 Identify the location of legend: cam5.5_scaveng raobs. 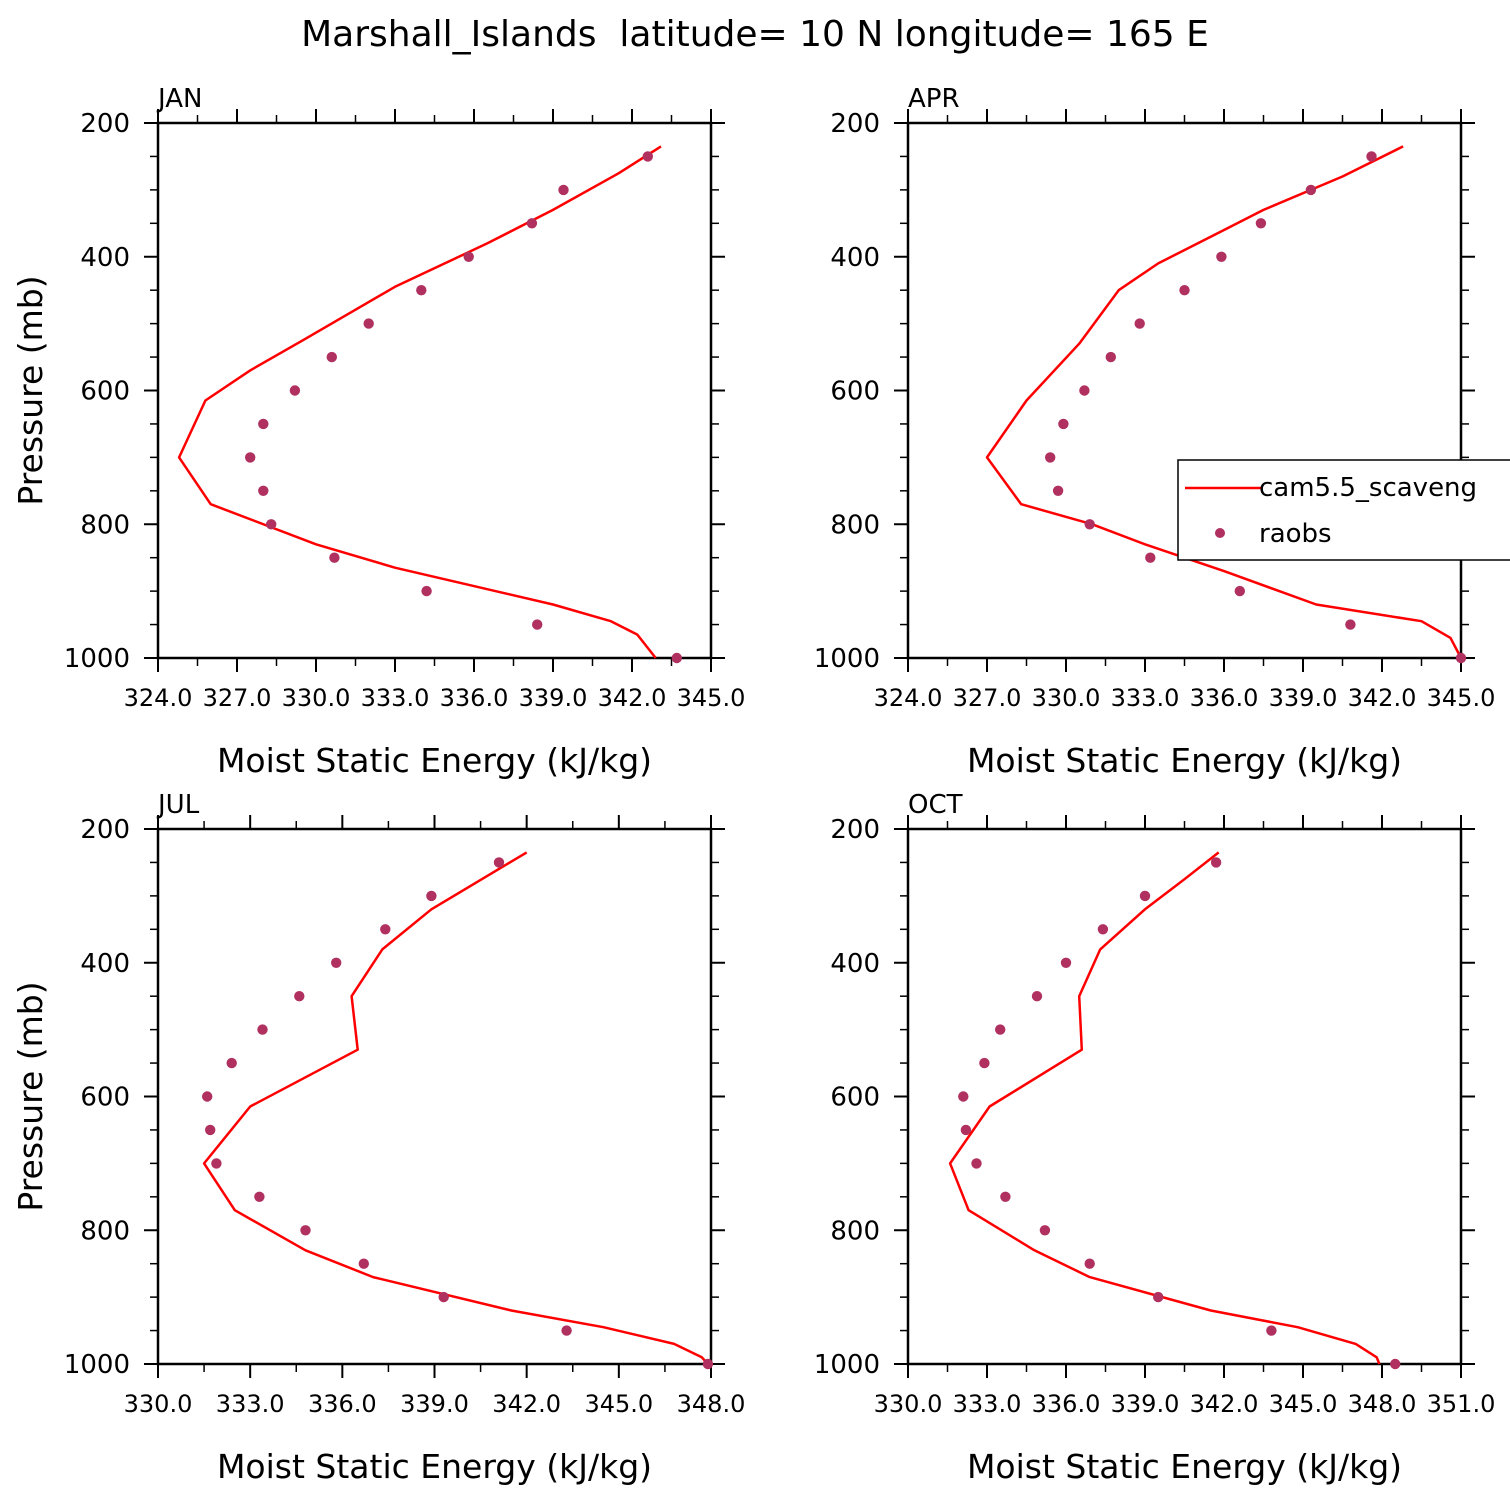
(1343, 510).